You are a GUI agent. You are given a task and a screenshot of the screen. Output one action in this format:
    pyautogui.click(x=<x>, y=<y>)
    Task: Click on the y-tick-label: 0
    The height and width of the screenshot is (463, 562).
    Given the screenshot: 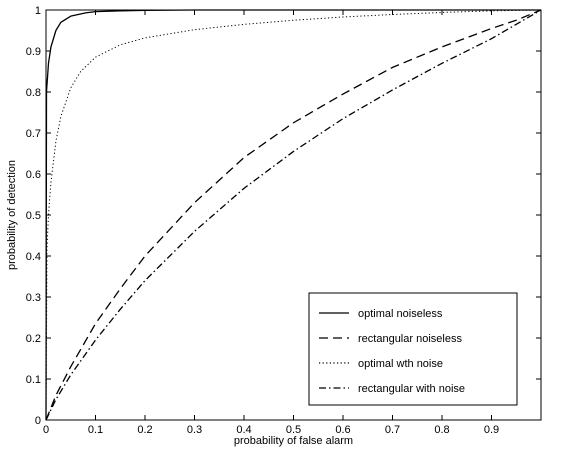 What is the action you would take?
    pyautogui.click(x=38, y=421)
    